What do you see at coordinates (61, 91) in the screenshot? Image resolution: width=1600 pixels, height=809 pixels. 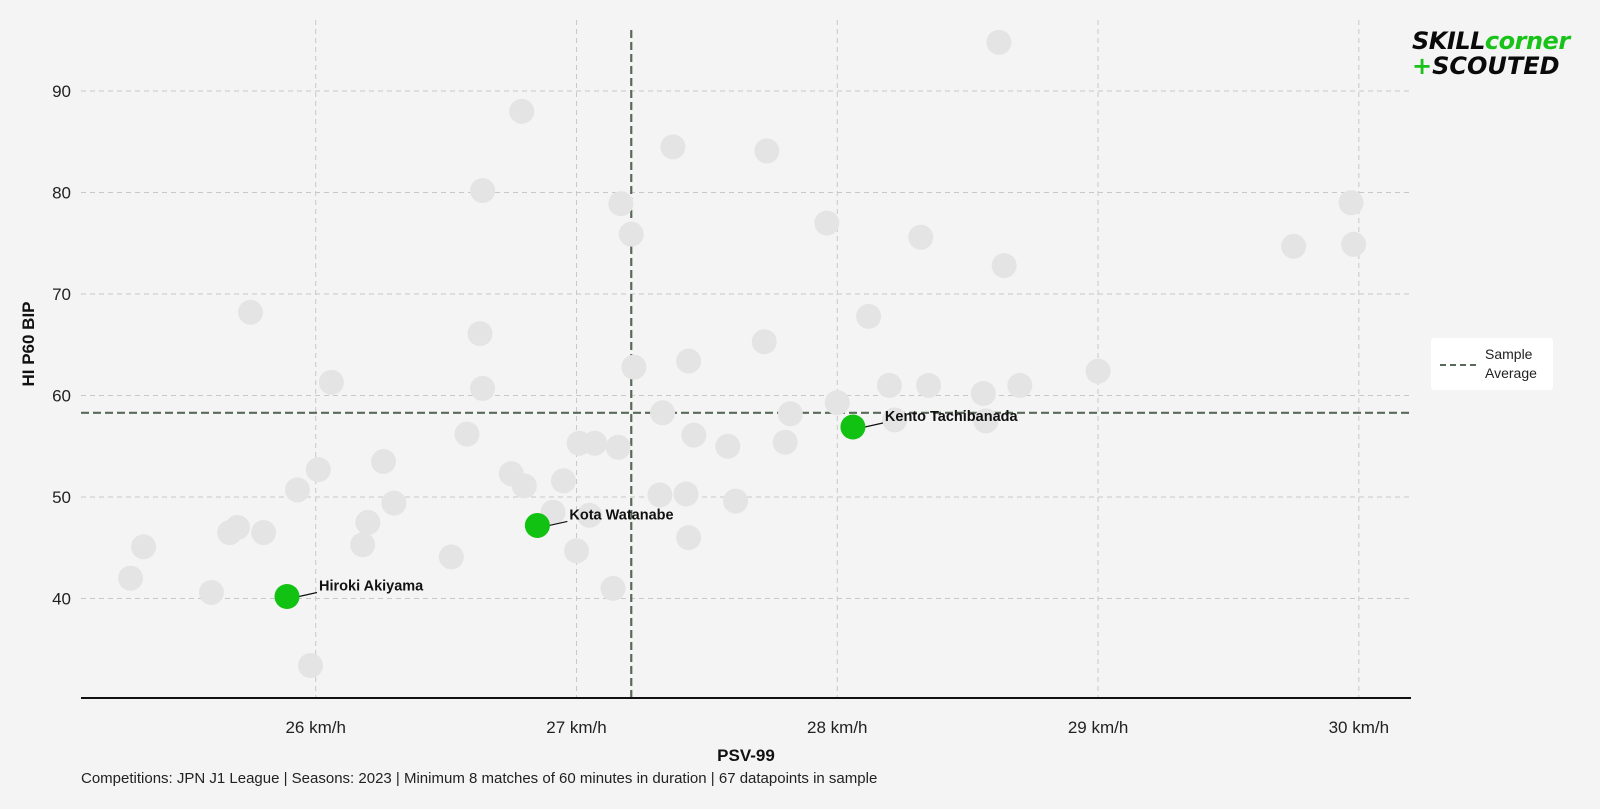 I see `y-tick-label: 90` at bounding box center [61, 91].